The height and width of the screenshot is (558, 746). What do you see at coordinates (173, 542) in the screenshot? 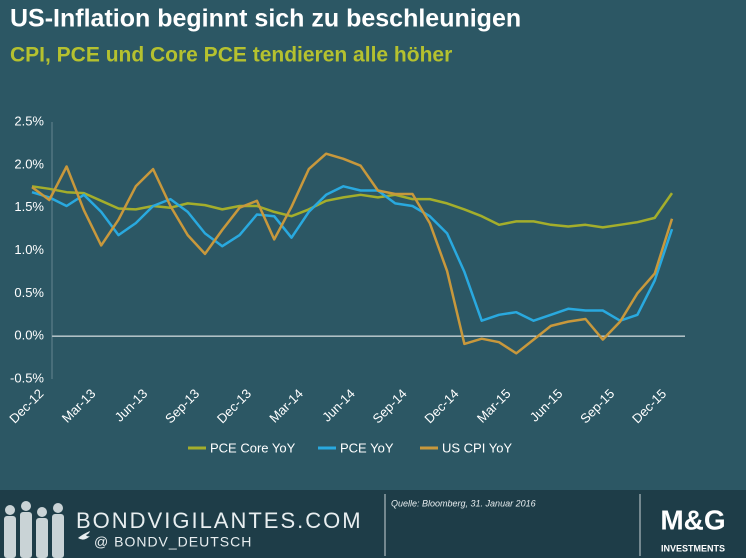
I see `footer-twitter: @ BONDV_DEUTSCH` at bounding box center [173, 542].